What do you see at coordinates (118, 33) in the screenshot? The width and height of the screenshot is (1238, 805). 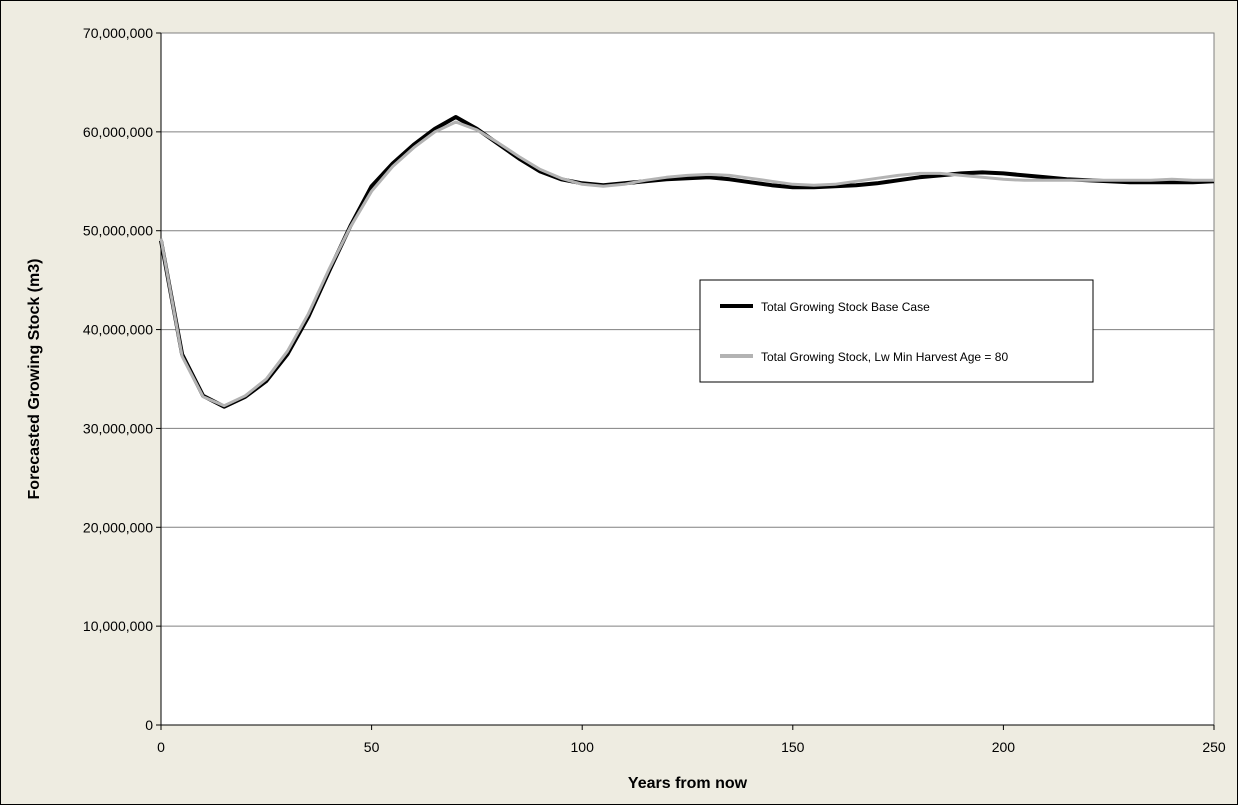 I see `y-tick-label: 70,000,000` at bounding box center [118, 33].